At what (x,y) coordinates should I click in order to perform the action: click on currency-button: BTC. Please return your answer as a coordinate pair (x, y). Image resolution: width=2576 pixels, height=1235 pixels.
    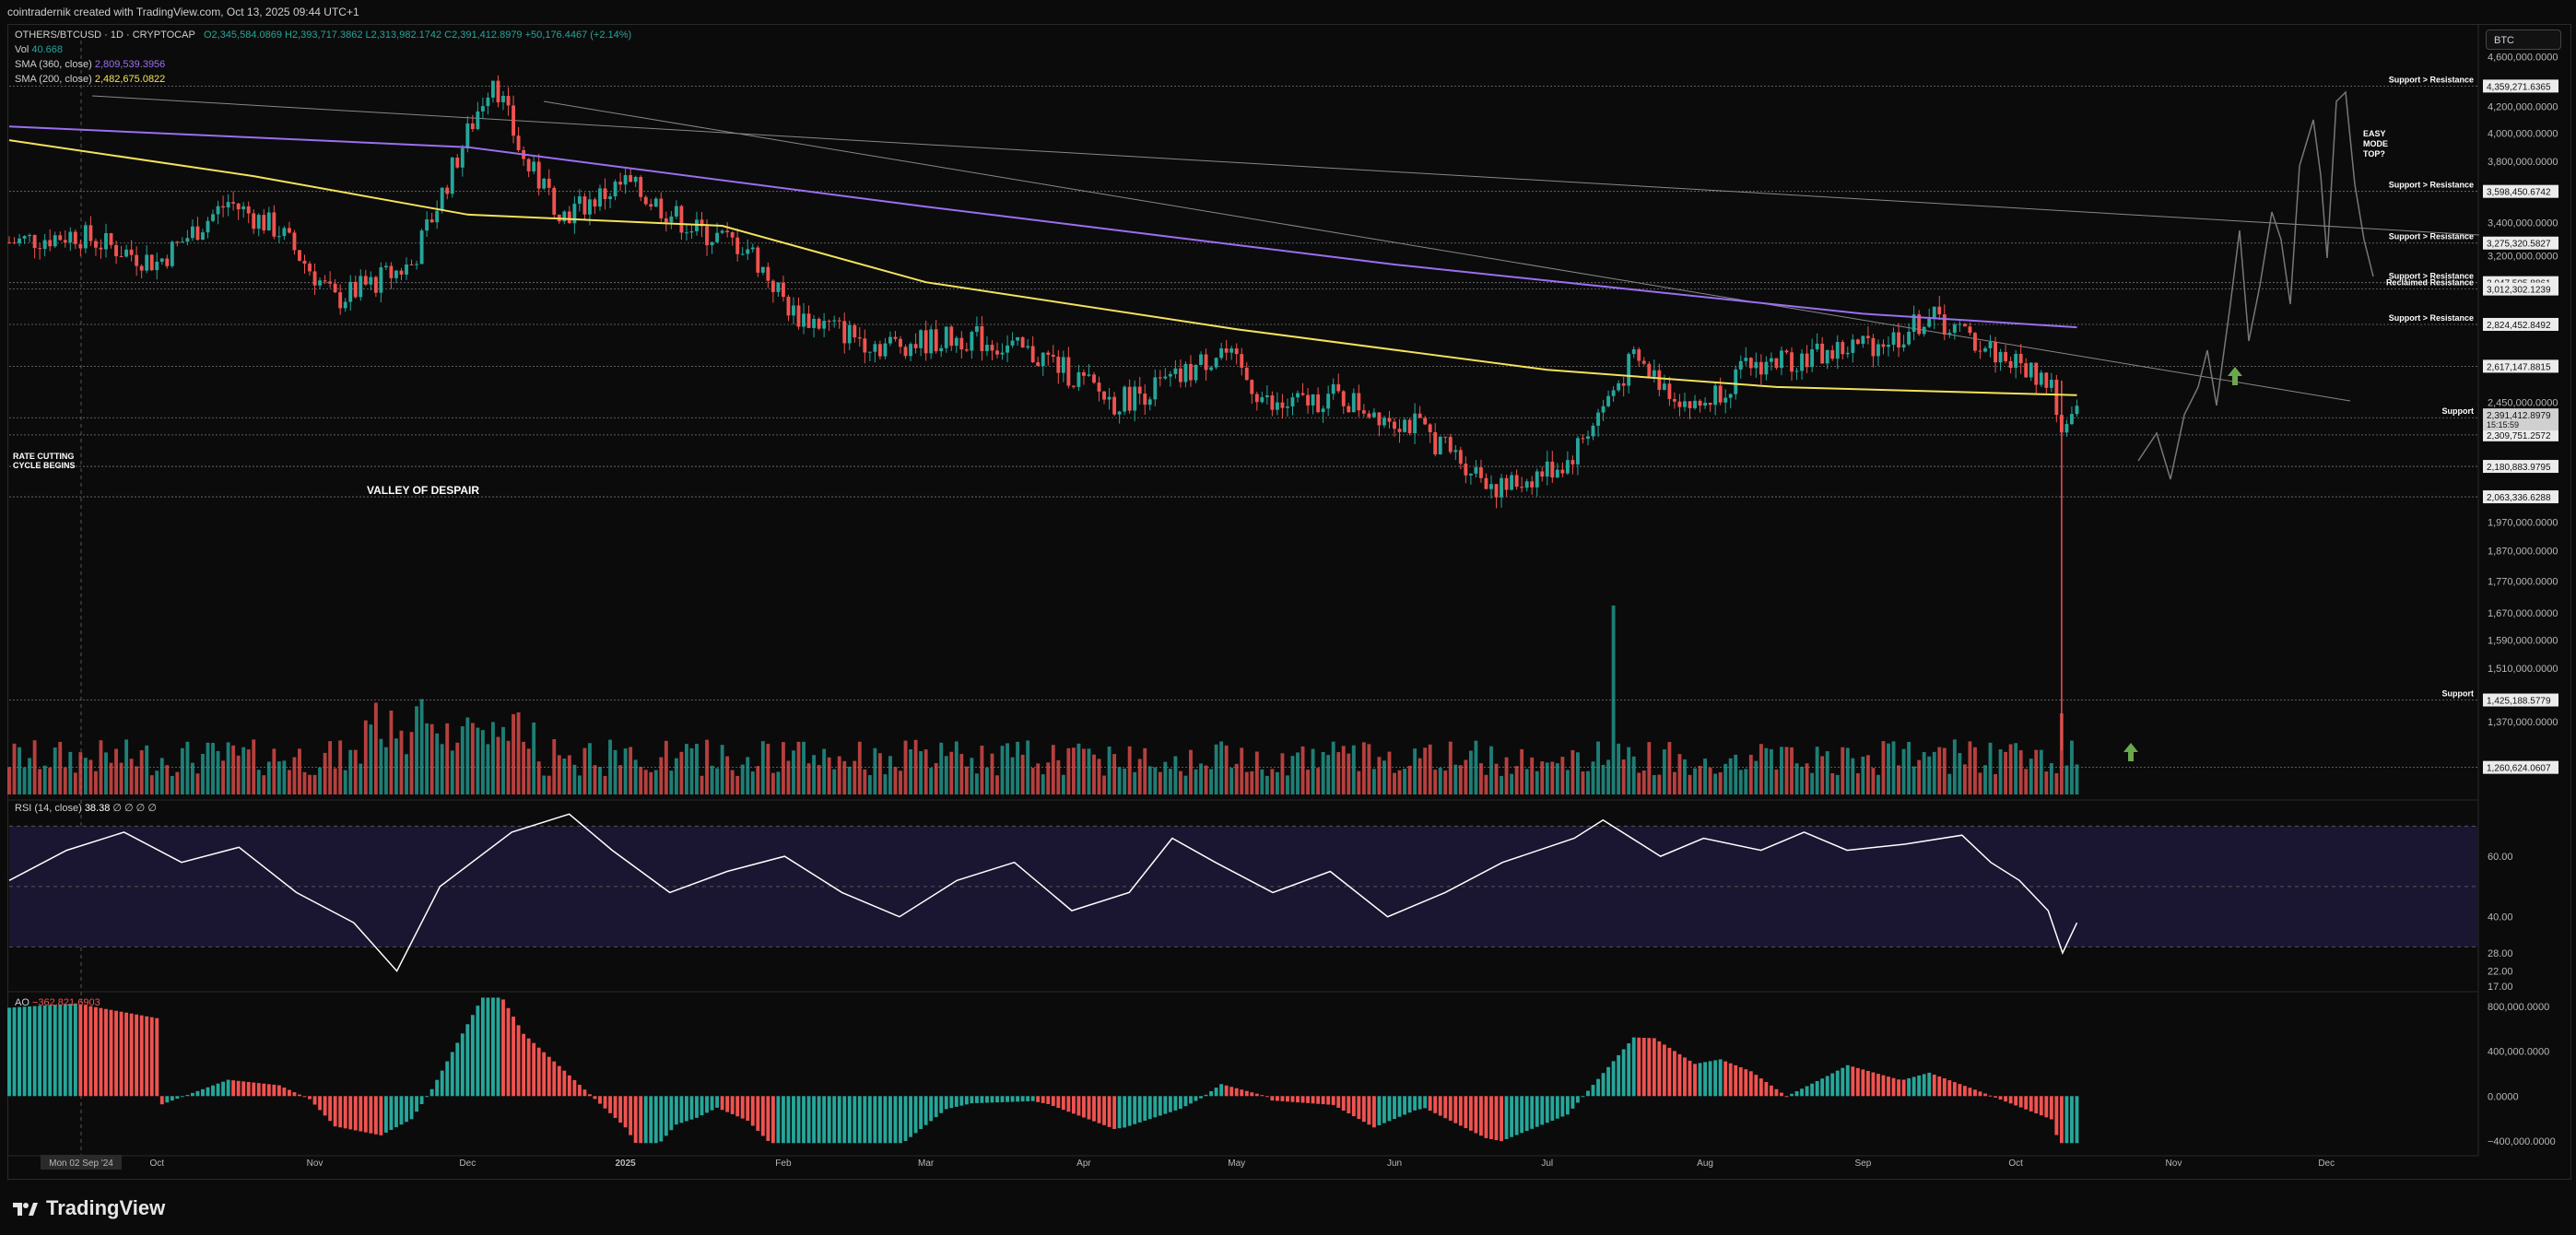
    Looking at the image, I should click on (2523, 39).